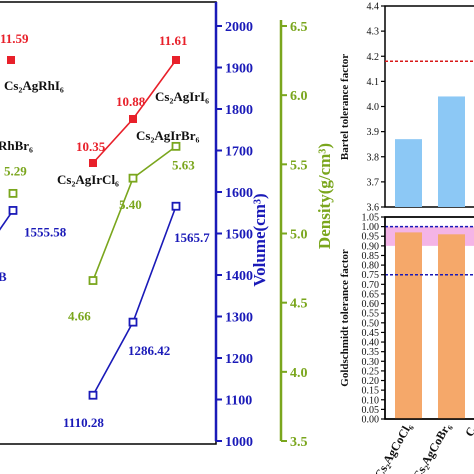 This screenshot has width=474, height=474. What do you see at coordinates (149, 350) in the screenshot?
I see `volume-ir-data-label: 1286.42` at bounding box center [149, 350].